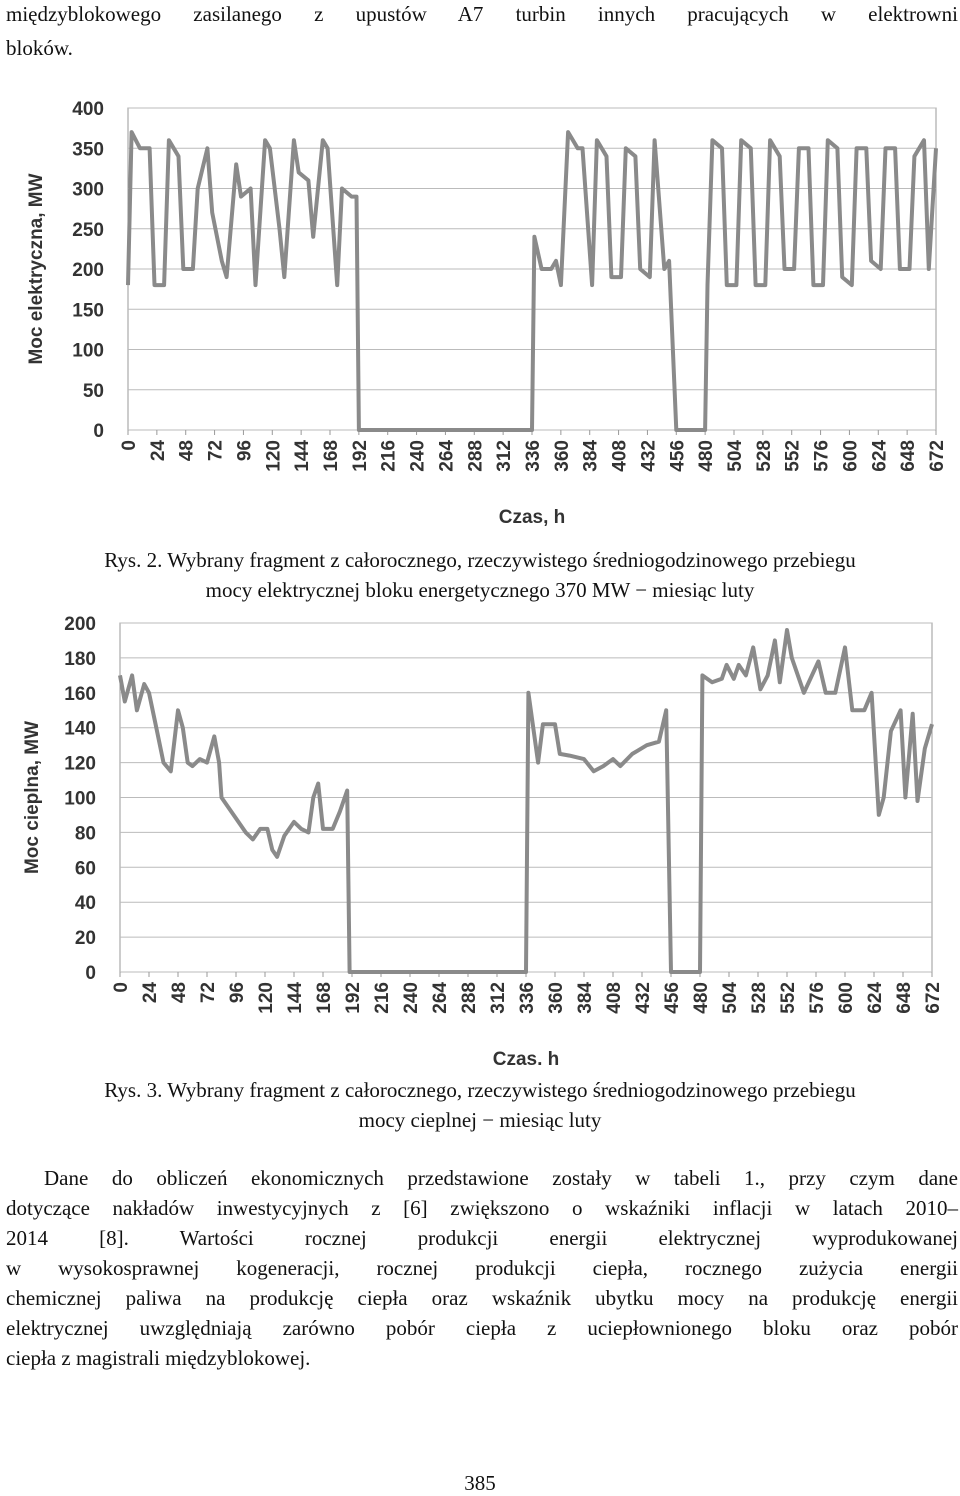 The width and height of the screenshot is (960, 1496). I want to click on y-tick-label: 40, so click(85, 903).